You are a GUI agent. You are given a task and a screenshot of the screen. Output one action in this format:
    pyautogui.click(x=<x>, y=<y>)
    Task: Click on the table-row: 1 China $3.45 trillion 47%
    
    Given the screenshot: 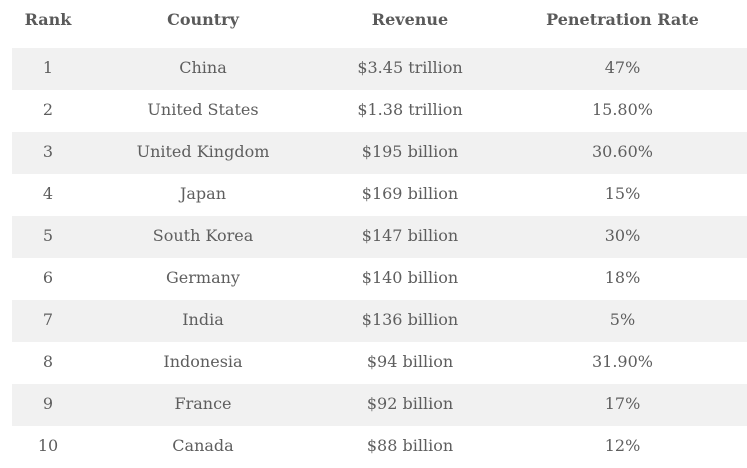 What is the action you would take?
    pyautogui.click(x=379, y=69)
    